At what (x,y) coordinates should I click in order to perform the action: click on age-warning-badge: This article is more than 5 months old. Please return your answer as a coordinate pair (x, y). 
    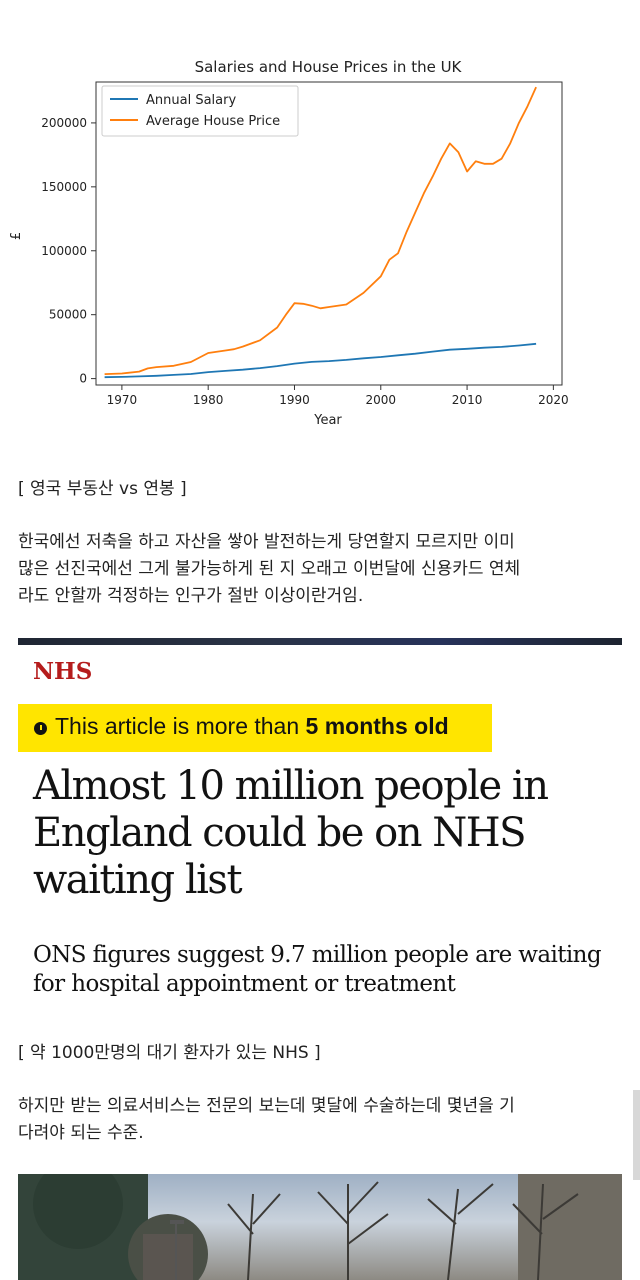
    Looking at the image, I should click on (255, 728).